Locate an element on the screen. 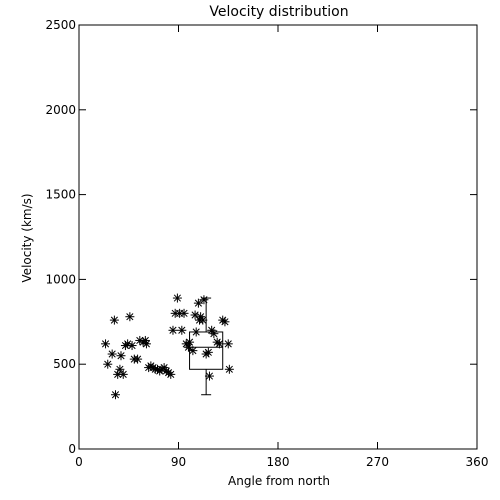 Image resolution: width=500 pixels, height=500 pixels. x-tick-label: 90 is located at coordinates (178, 462).